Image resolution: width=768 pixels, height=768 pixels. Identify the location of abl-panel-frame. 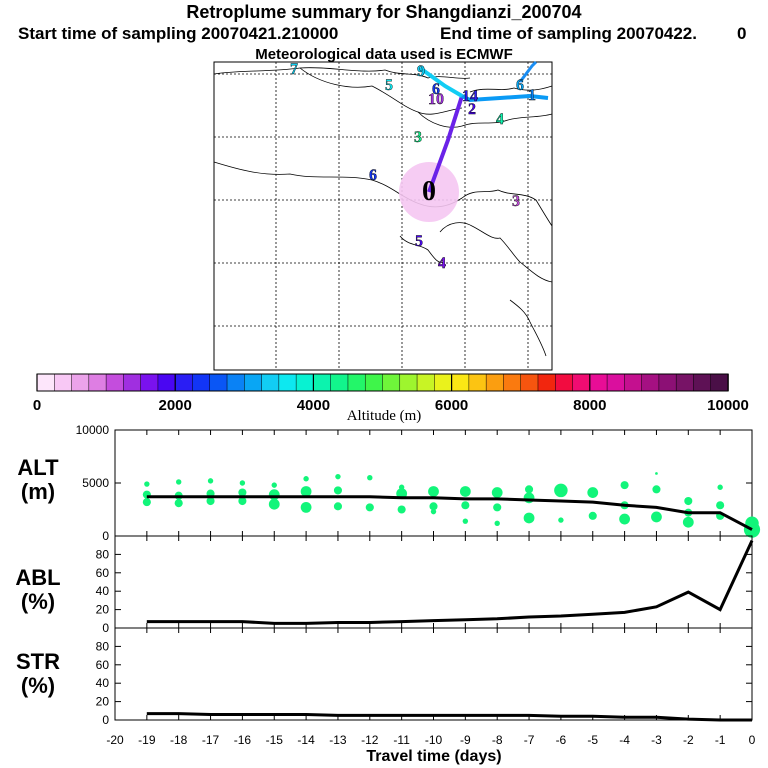
(433, 582).